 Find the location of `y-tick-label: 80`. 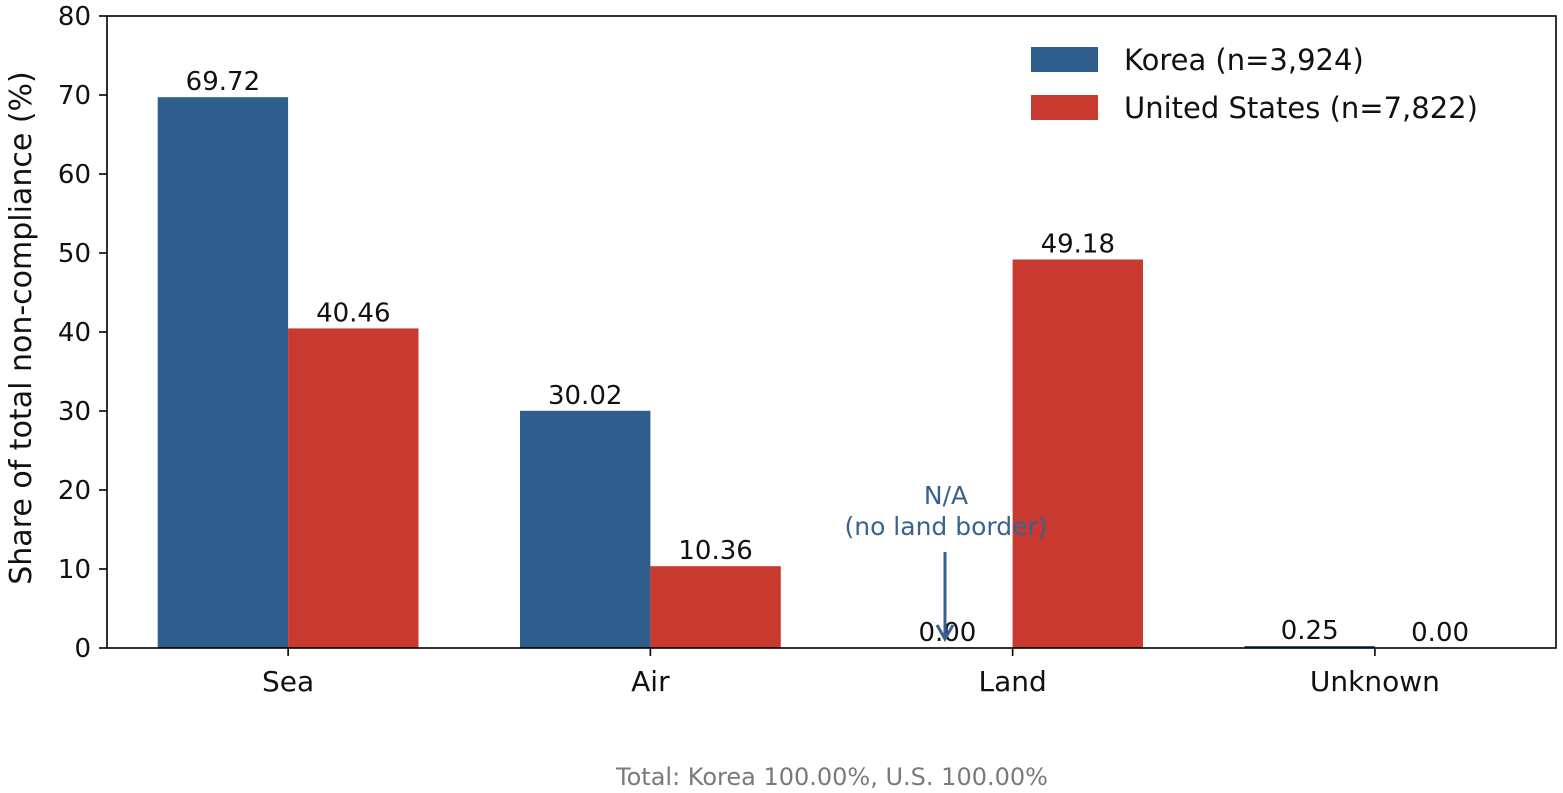

y-tick-label: 80 is located at coordinates (74, 17).